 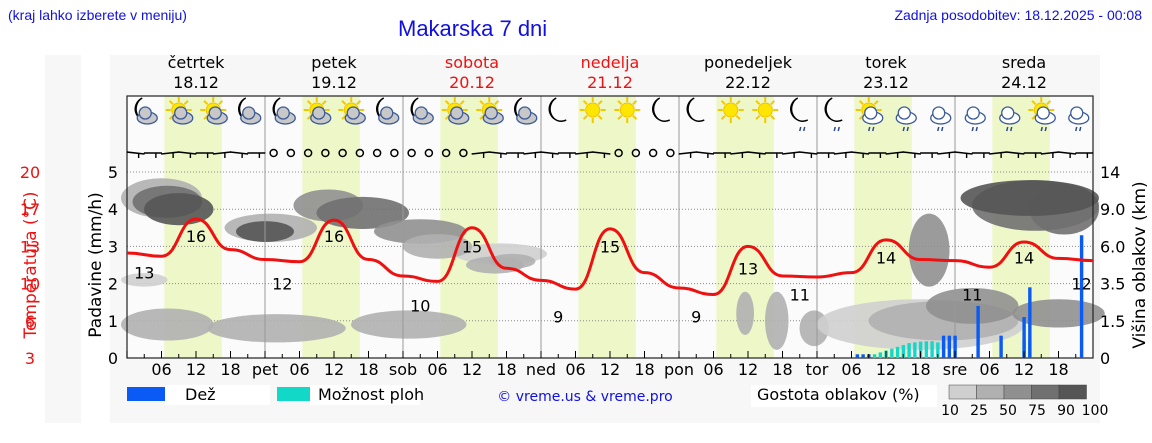 What do you see at coordinates (472, 82) in the screenshot?
I see `day-date: 20.12` at bounding box center [472, 82].